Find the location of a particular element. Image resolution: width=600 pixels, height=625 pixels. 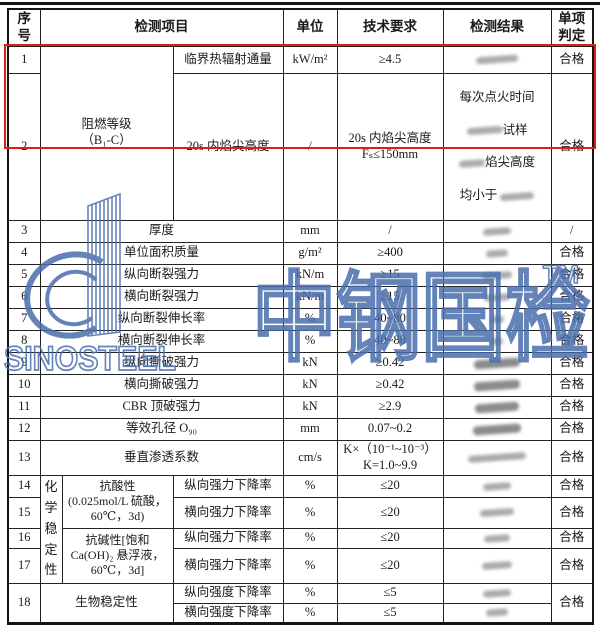

item-name: 等效孔径 O₉₀ is located at coordinates (161, 429).